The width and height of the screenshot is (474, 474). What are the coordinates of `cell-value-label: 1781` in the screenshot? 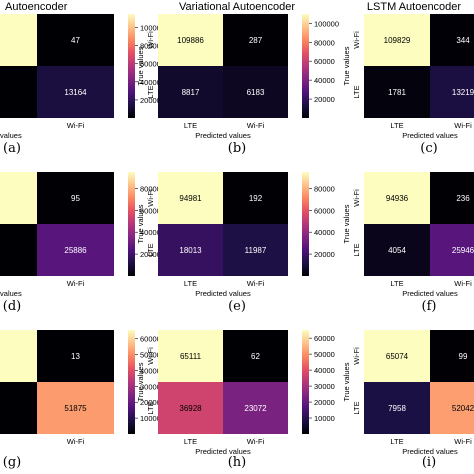 It's located at (397, 92).